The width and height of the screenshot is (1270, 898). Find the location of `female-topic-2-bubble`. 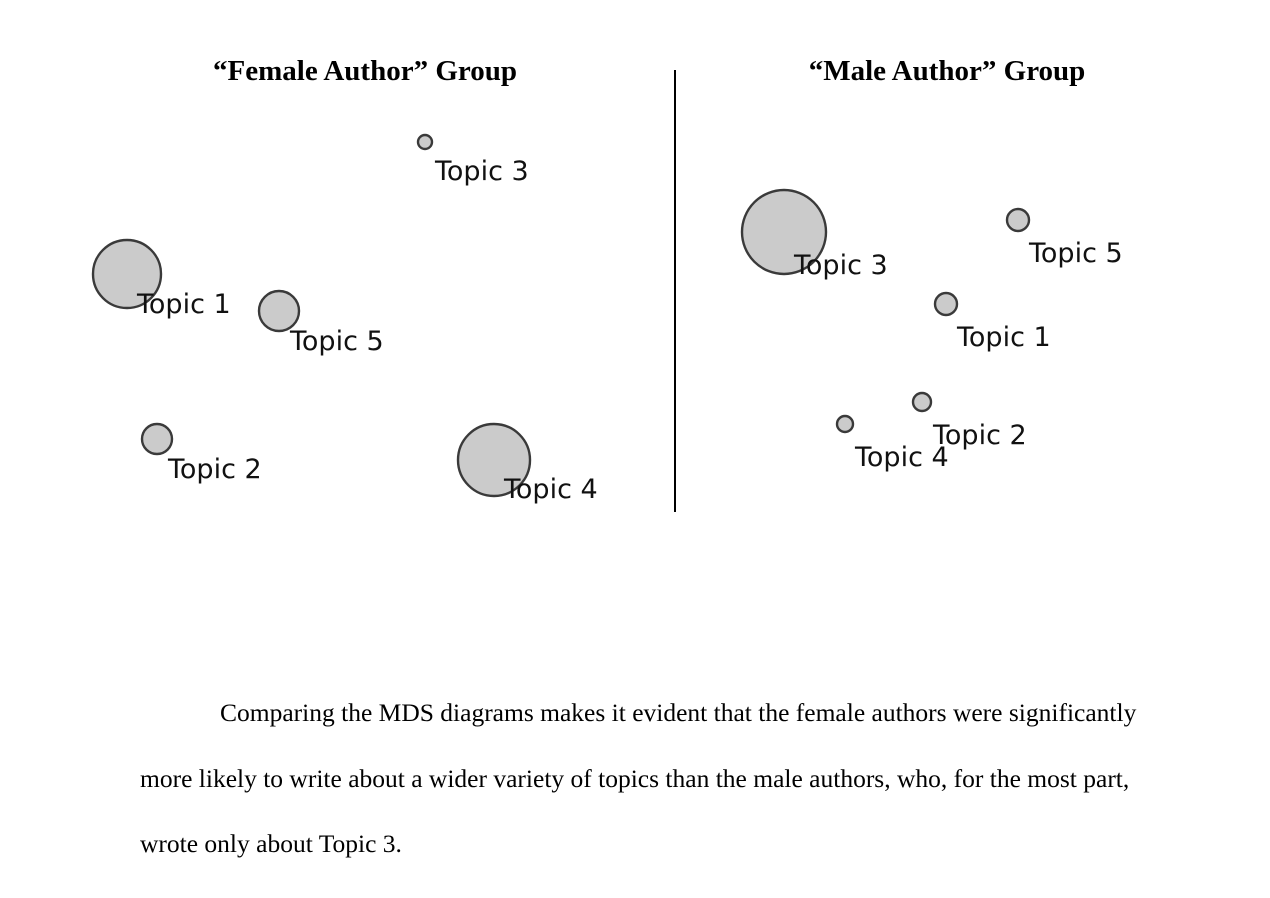

female-topic-2-bubble is located at coordinates (157, 439).